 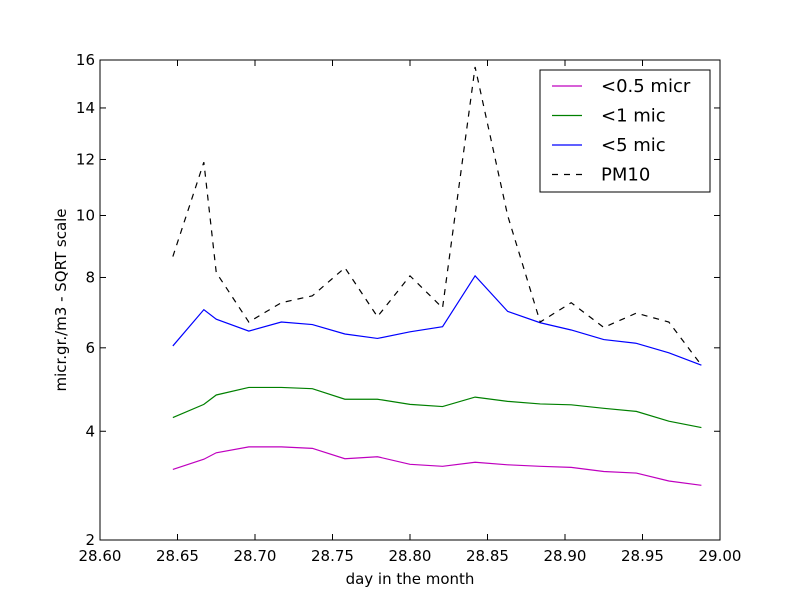 I want to click on x-axis-label: day in the month, so click(x=410, y=579).